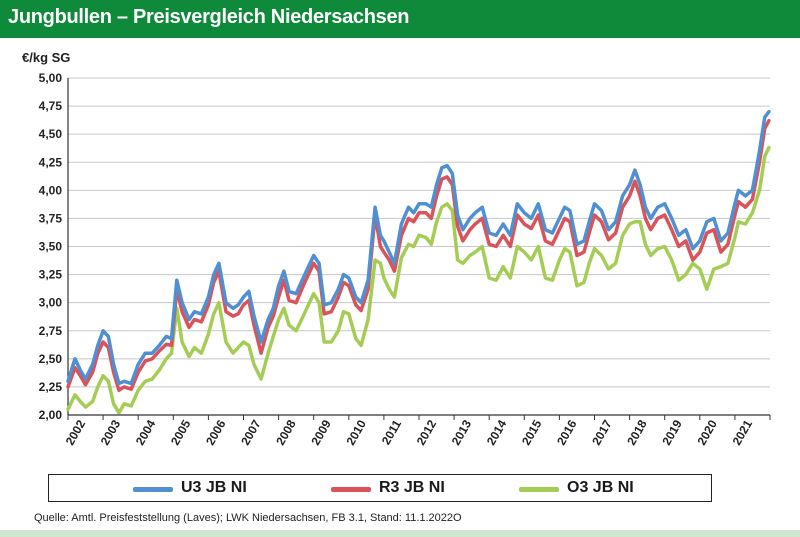 Image resolution: width=800 pixels, height=537 pixels. Describe the element at coordinates (567, 432) in the screenshot. I see `x-tick-label: 2016` at that location.